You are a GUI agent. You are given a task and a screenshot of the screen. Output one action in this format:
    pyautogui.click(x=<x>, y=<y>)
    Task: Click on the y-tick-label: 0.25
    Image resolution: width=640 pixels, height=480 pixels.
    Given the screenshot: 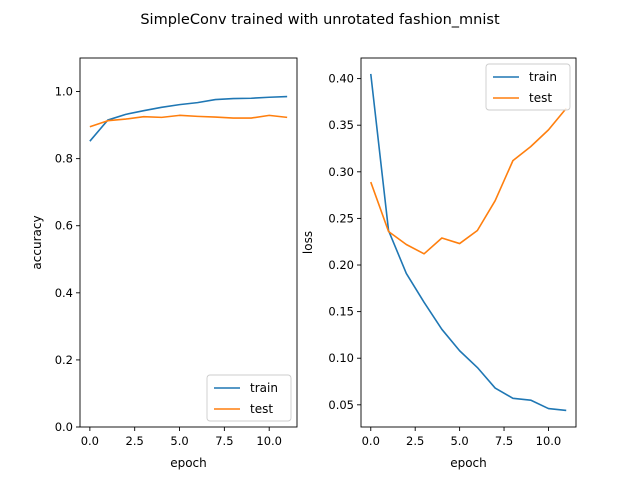 What is the action you would take?
    pyautogui.click(x=341, y=218)
    